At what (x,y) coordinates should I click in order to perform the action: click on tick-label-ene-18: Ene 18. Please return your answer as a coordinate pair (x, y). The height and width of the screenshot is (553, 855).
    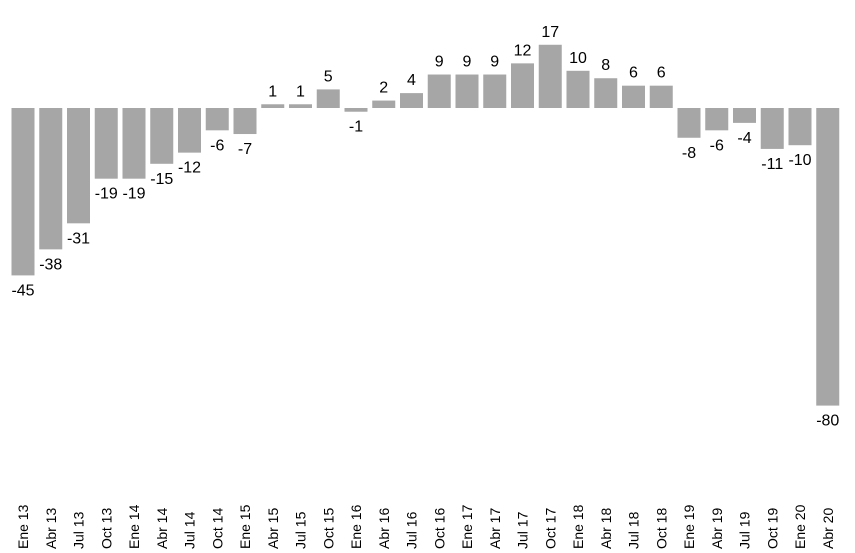
    Looking at the image, I should click on (578, 526).